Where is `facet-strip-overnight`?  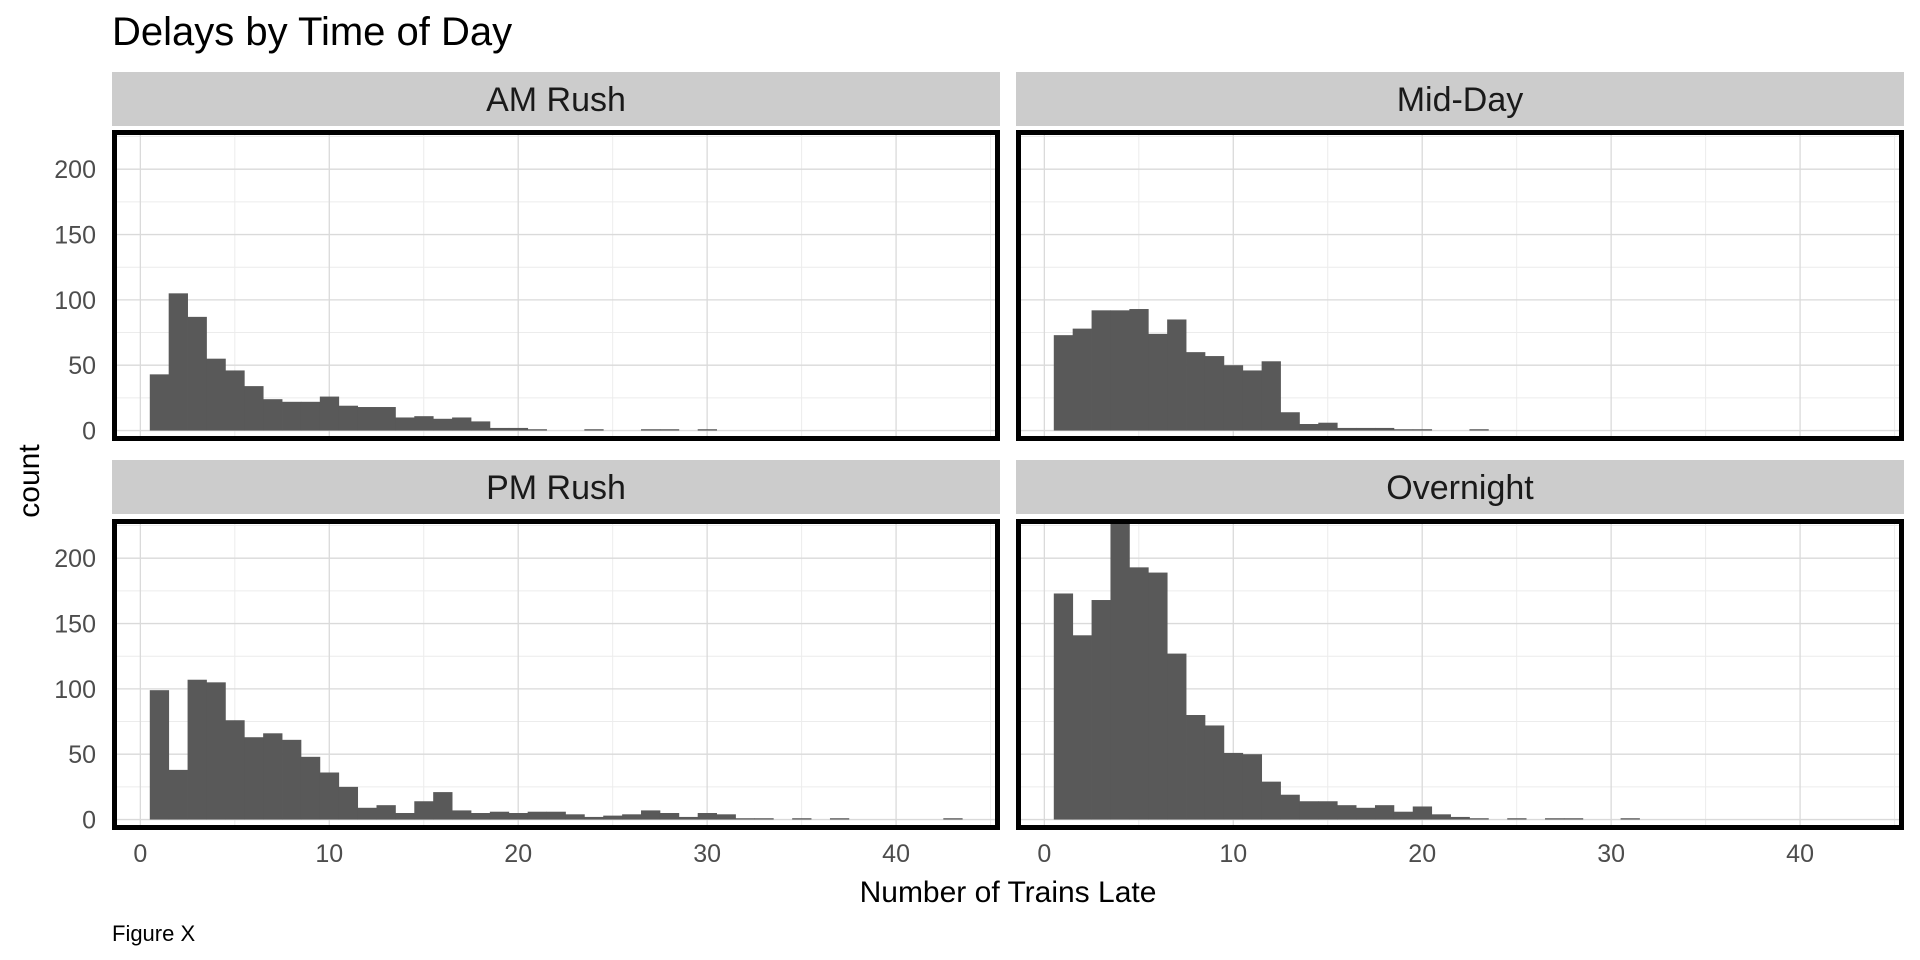
facet-strip-overnight is located at coordinates (1460, 487).